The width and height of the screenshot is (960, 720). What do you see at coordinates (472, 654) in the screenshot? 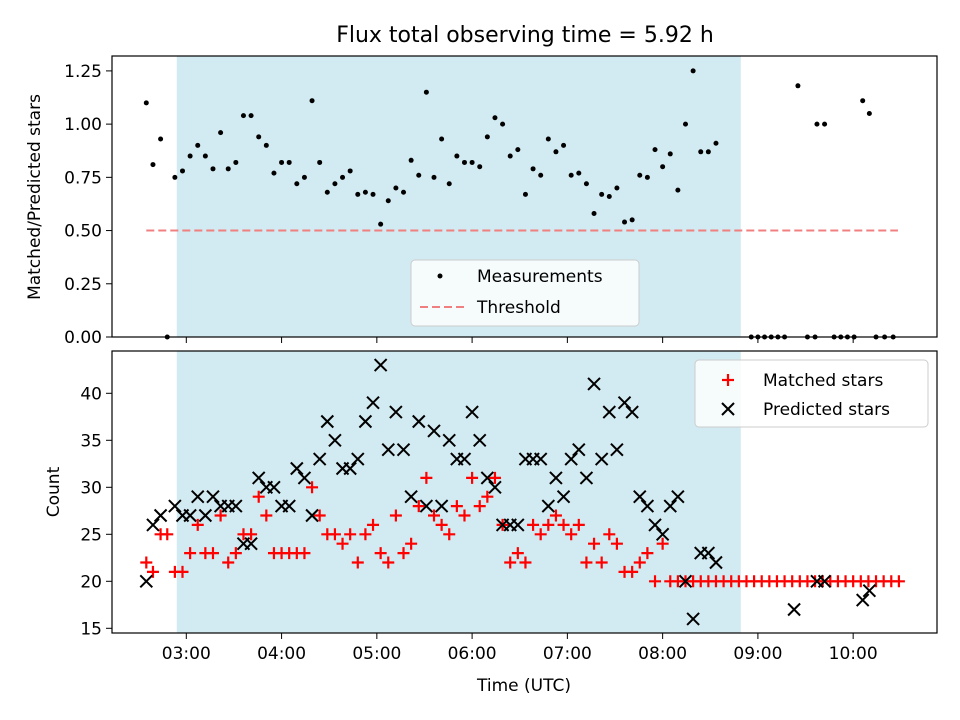
I see `x-tick-label-3: 06:00` at bounding box center [472, 654].